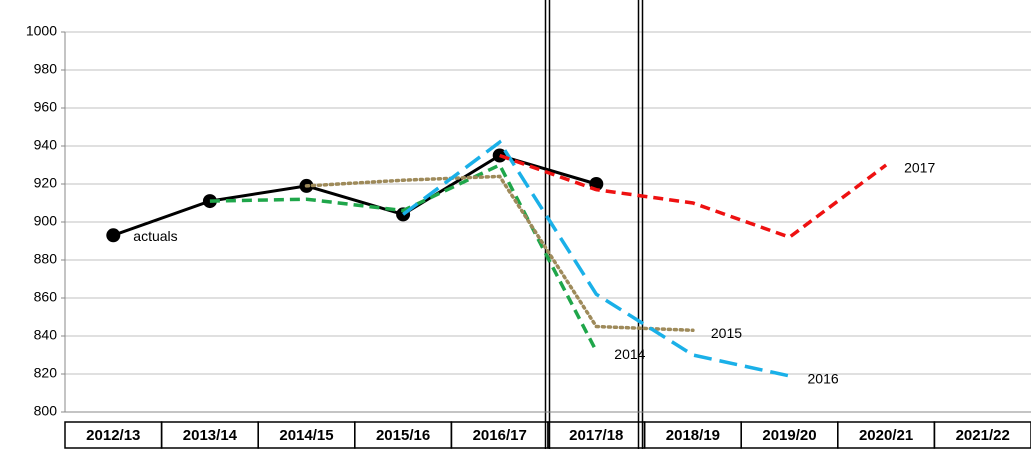 The height and width of the screenshot is (449, 1031). I want to click on y-tick-label: 880, so click(46, 259).